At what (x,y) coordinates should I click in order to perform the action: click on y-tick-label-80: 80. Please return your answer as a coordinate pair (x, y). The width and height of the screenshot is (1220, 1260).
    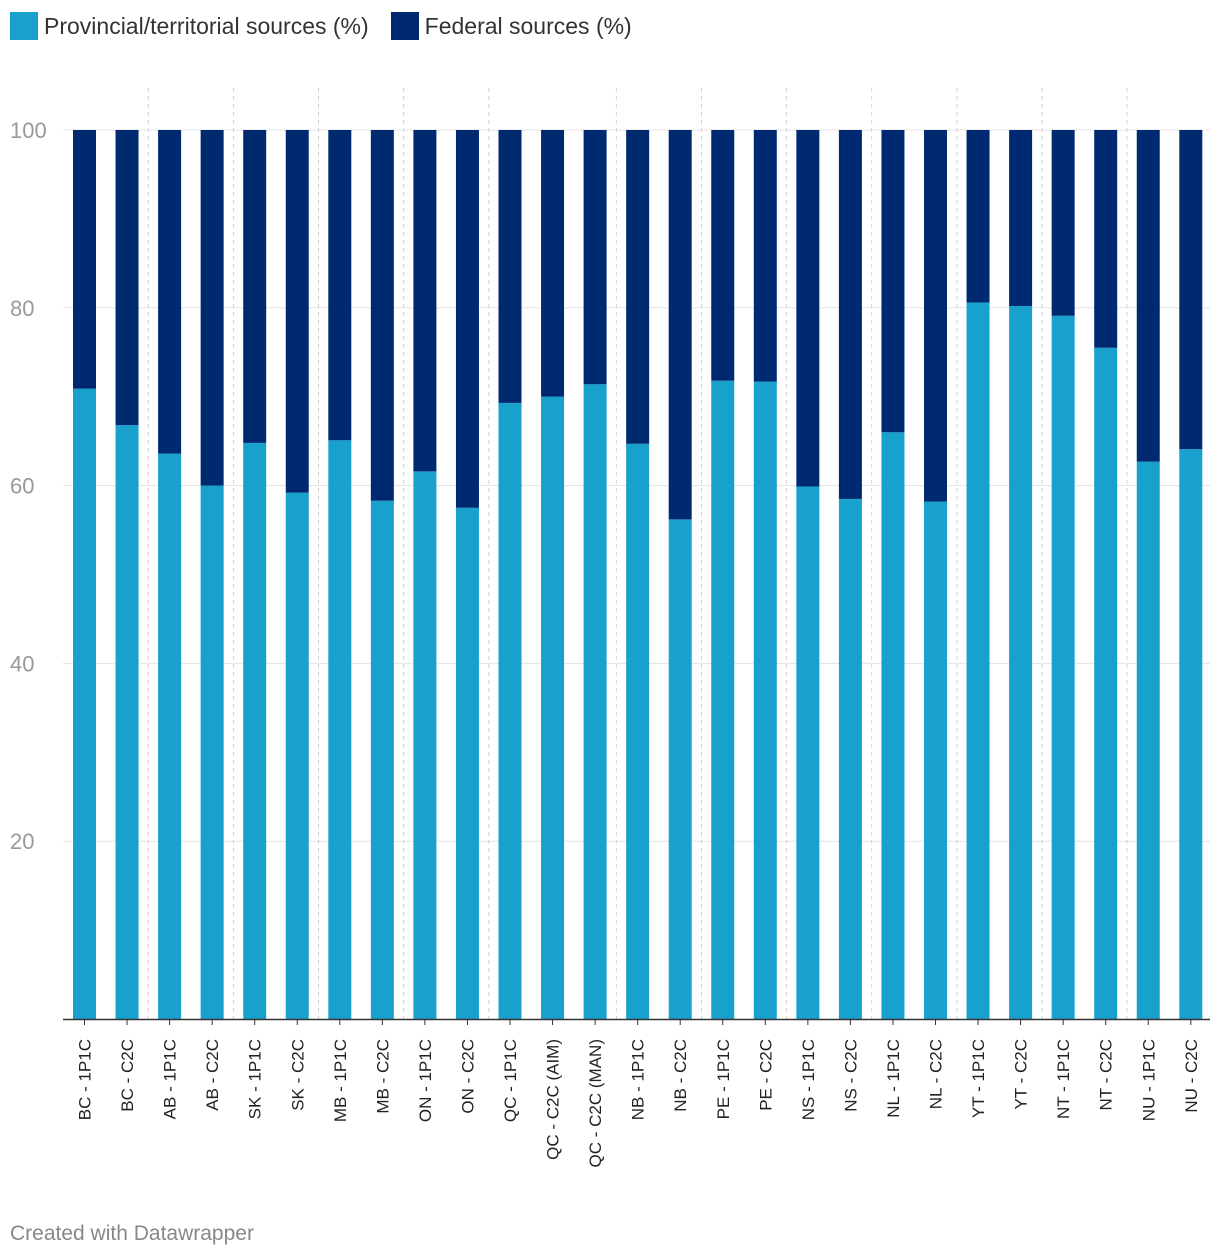
    Looking at the image, I should click on (22, 308).